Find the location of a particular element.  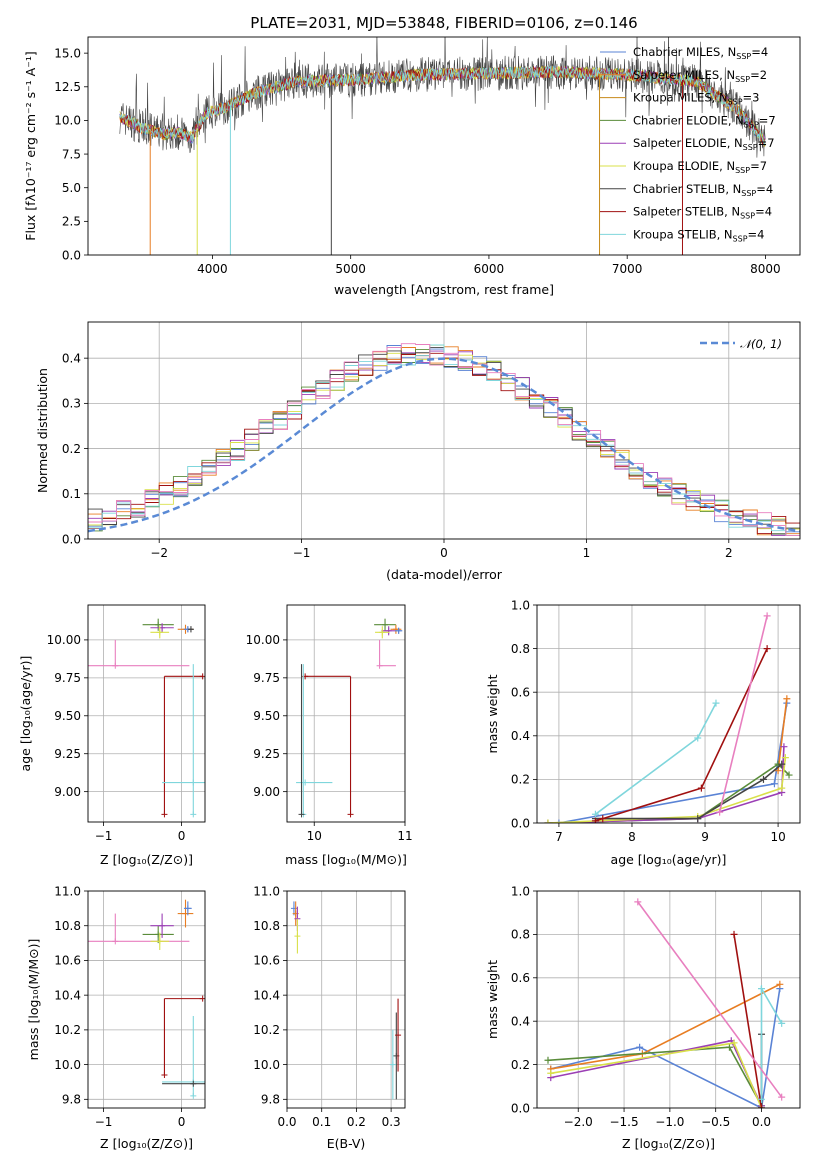

y-tick-label: 9.25 is located at coordinates (266, 754).